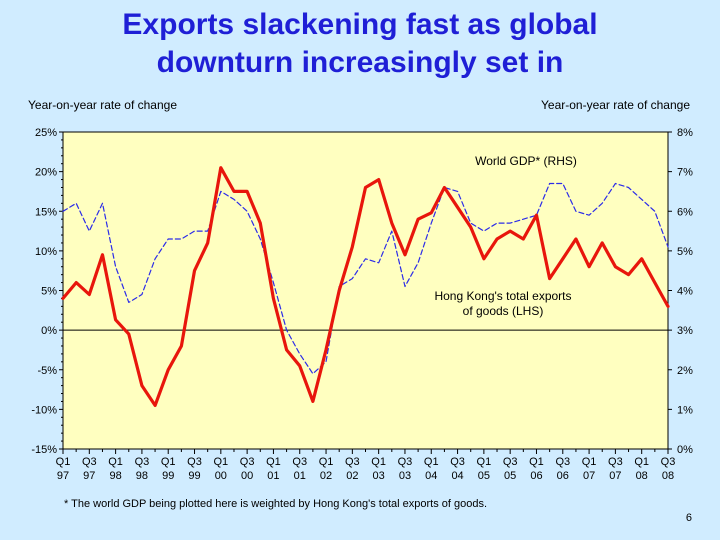 The image size is (720, 540). I want to click on title-line-2: downturn increasingly set in, so click(360, 62).